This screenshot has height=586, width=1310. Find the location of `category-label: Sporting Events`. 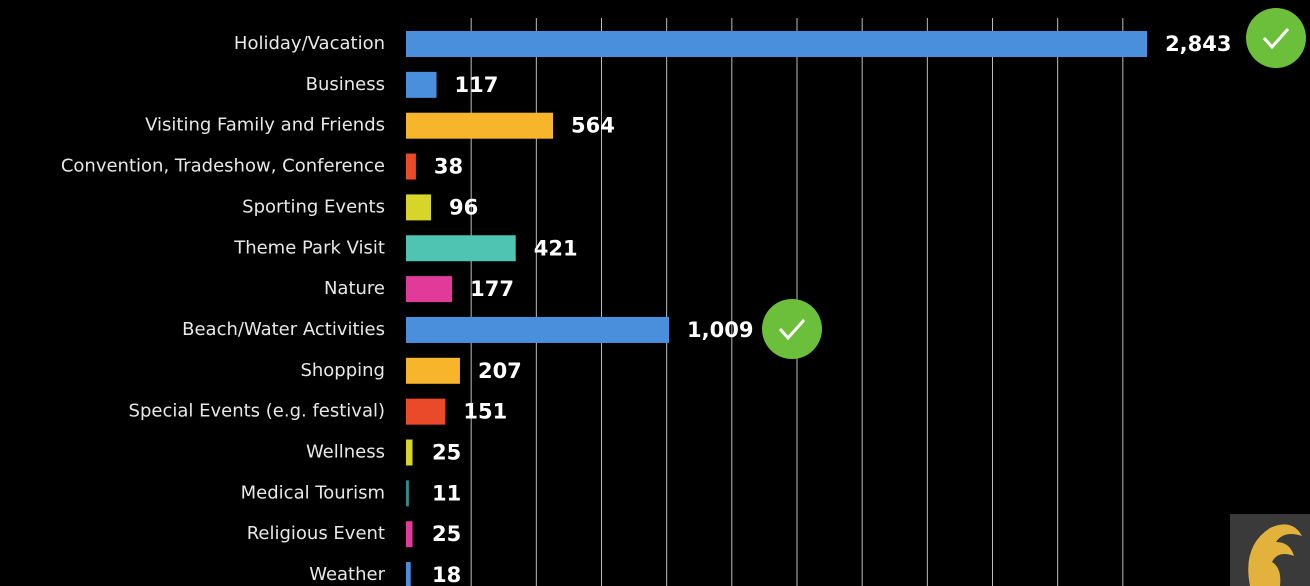

category-label: Sporting Events is located at coordinates (313, 206).